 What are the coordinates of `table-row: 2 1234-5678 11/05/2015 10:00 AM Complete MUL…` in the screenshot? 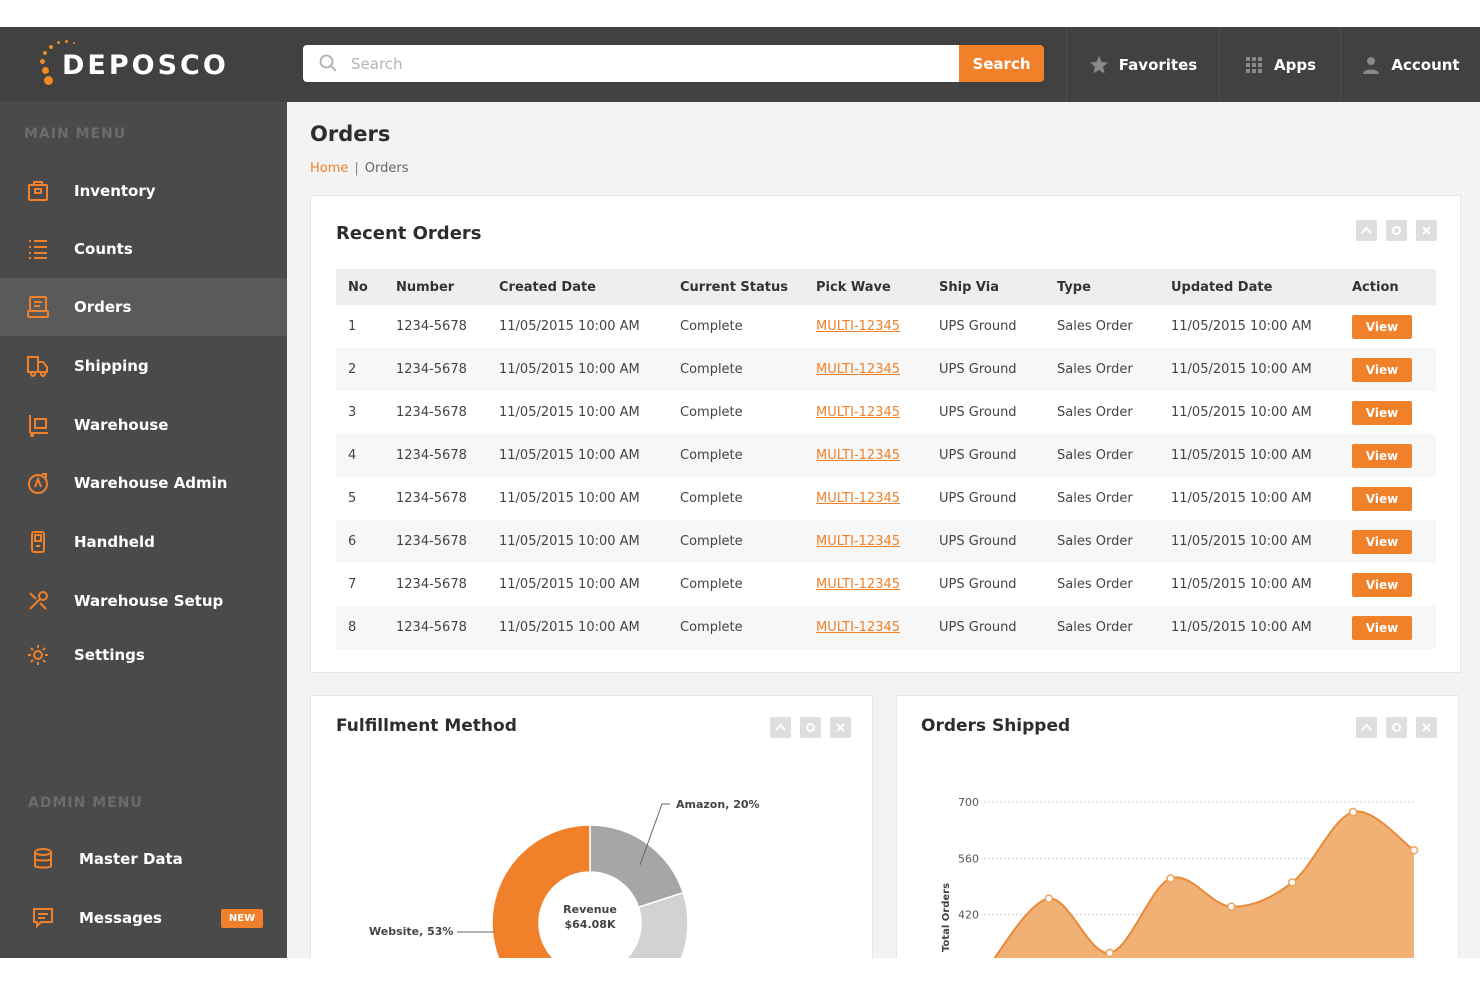 It's located at (886, 369).